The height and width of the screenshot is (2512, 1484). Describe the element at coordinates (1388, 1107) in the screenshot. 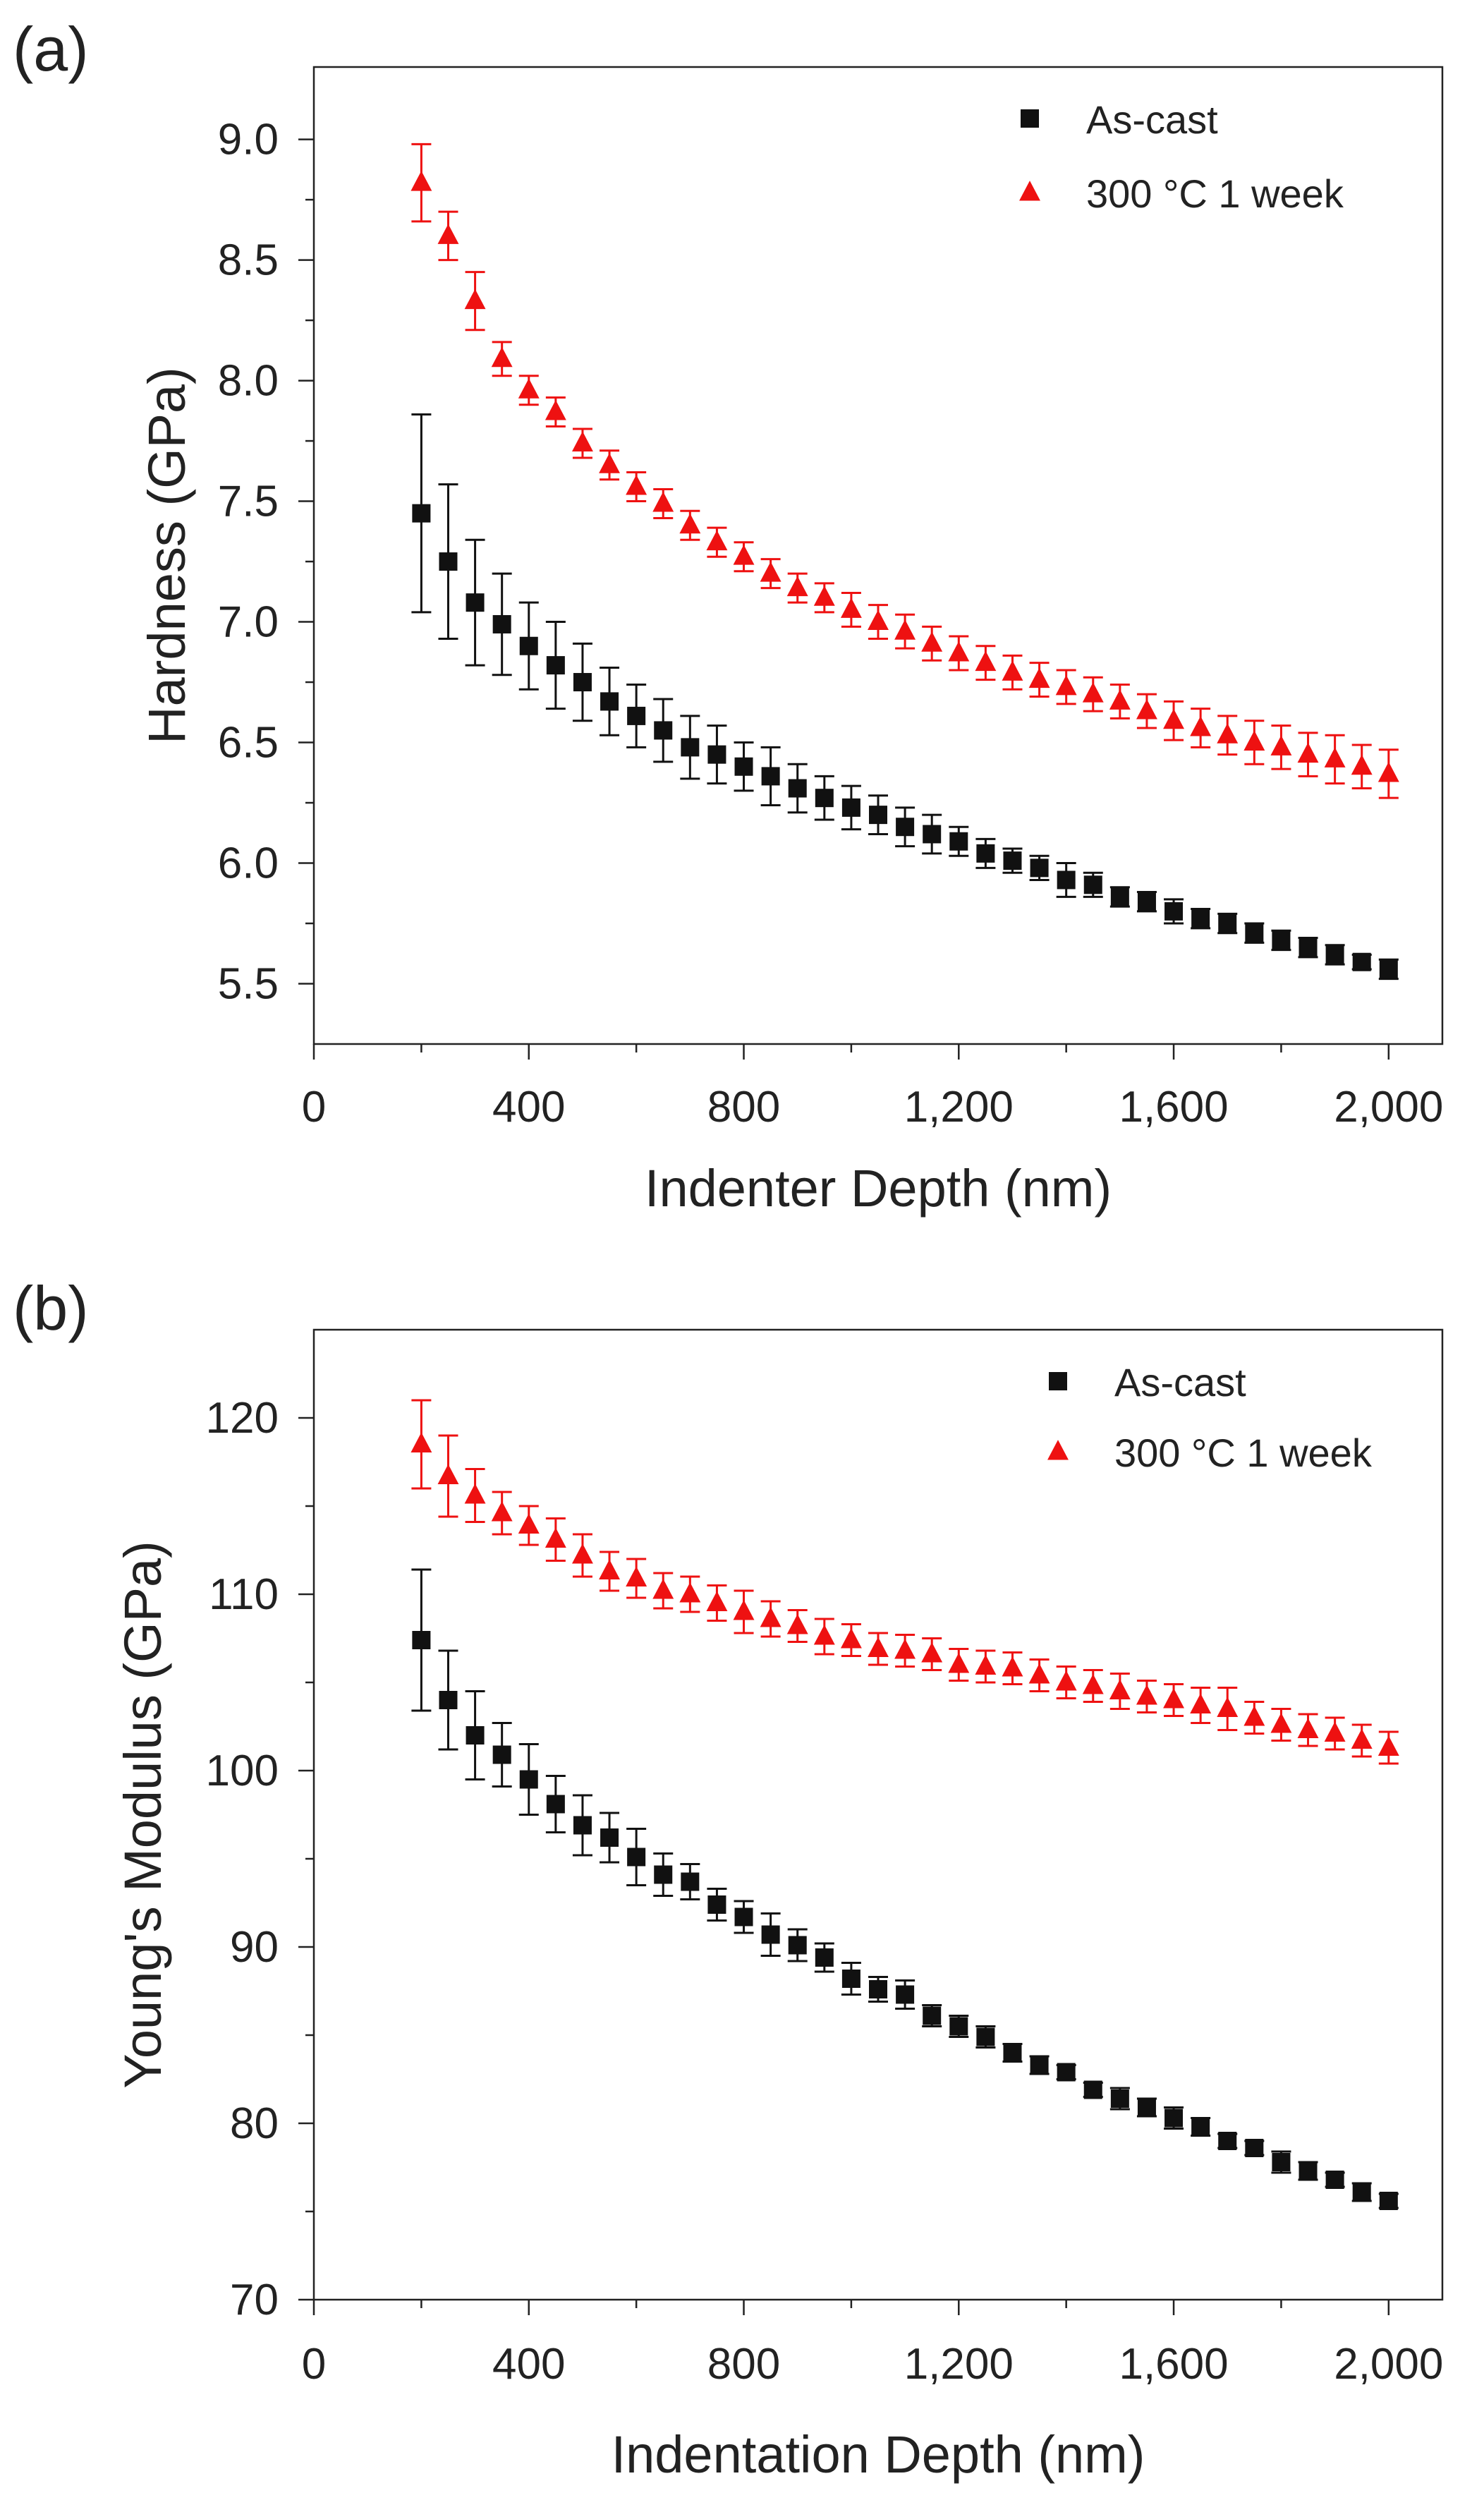

I see `x-tick-label: 2,000` at that location.